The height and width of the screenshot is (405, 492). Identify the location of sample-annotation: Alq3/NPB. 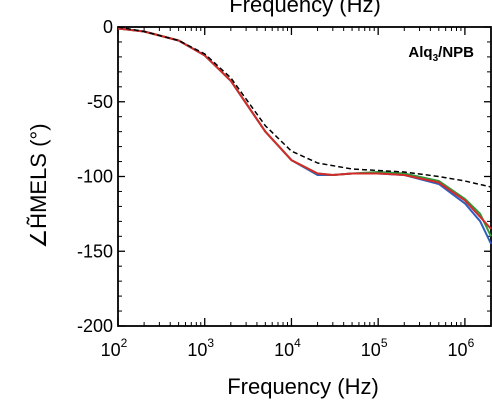
(441, 54).